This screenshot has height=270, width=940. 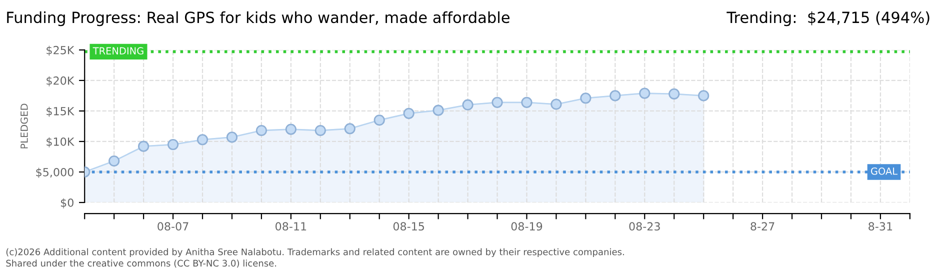 What do you see at coordinates (291, 226) in the screenshot?
I see `x-tick-label: 08-11` at bounding box center [291, 226].